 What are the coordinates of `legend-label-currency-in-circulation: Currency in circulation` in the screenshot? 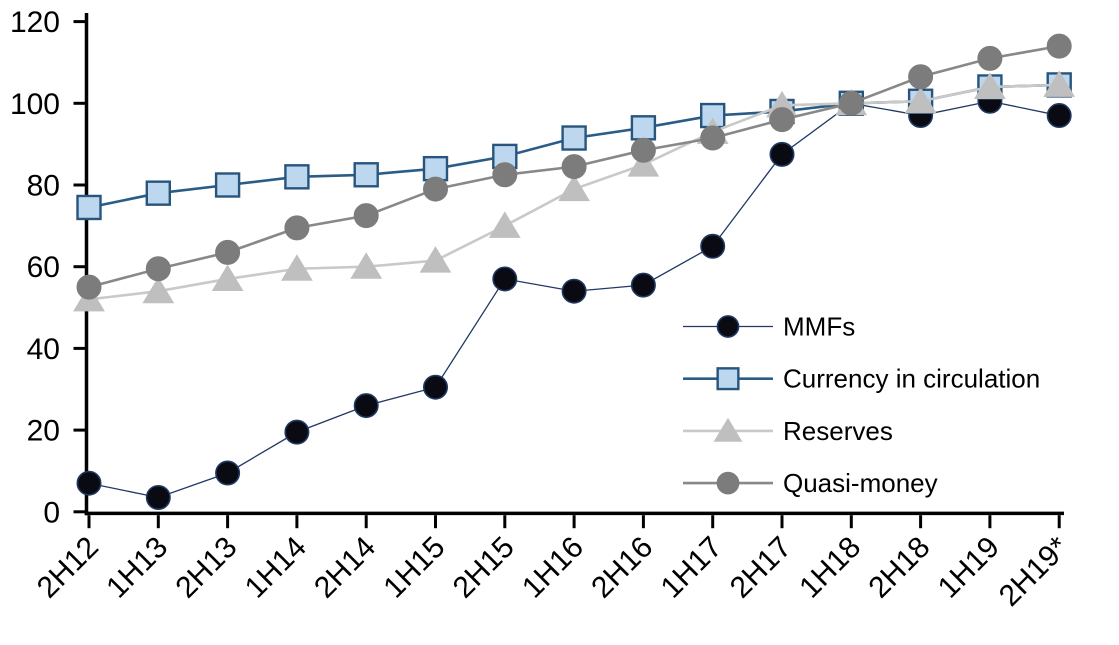 It's located at (911, 379).